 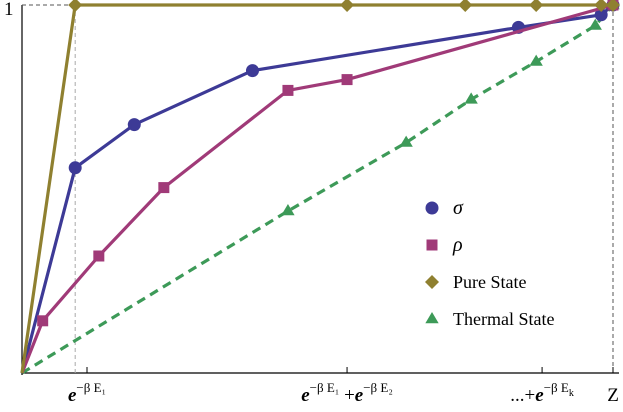 I want to click on legend: σρ Pure State Thermal State, so click(x=489, y=263).